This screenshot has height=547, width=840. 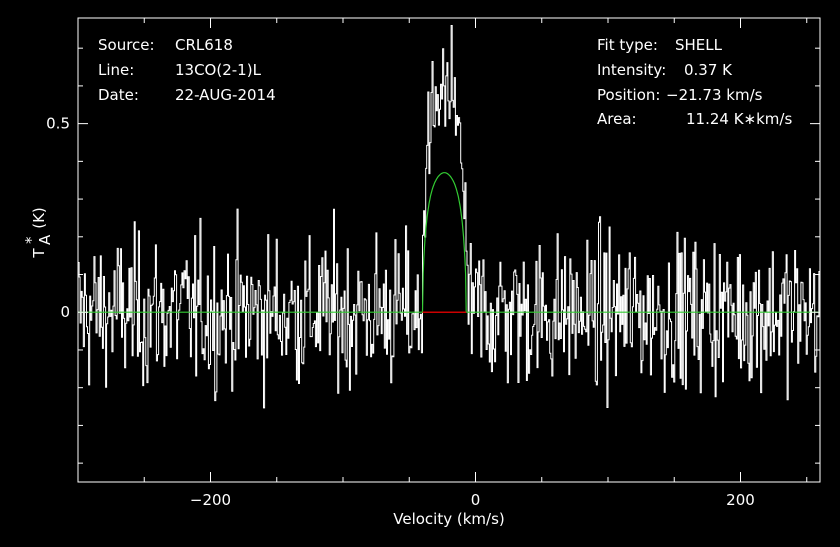 I want to click on line-value: 13CO(2-1)L, so click(x=218, y=70).